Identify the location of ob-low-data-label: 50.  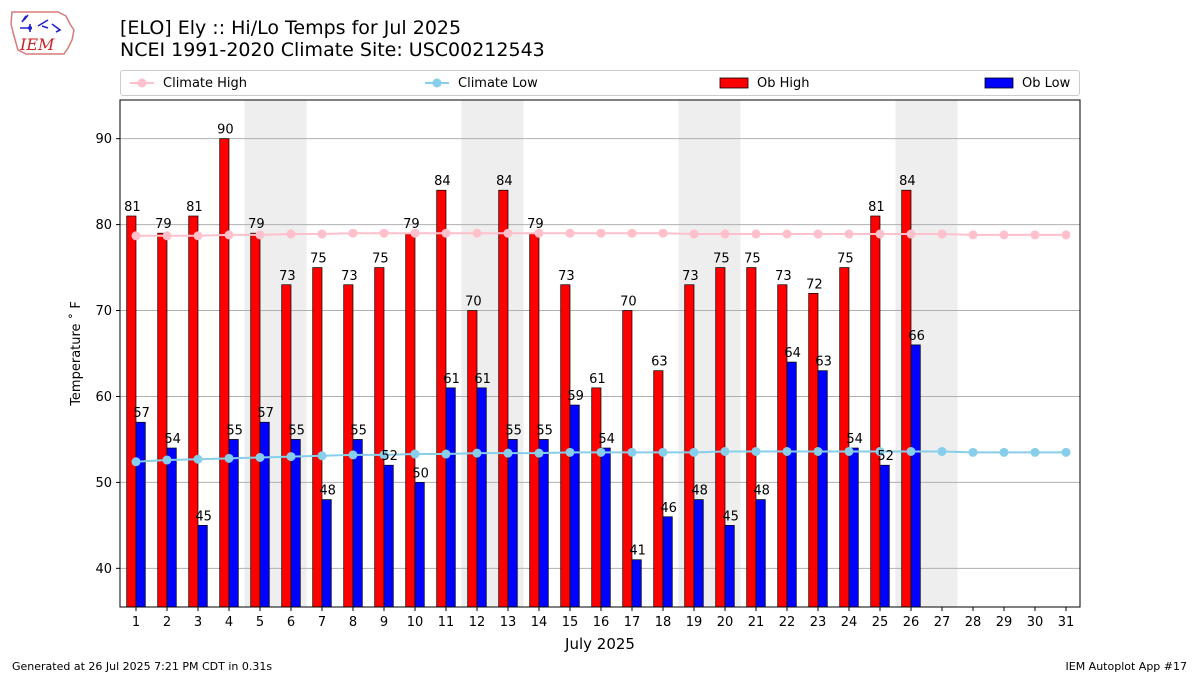
(420, 473).